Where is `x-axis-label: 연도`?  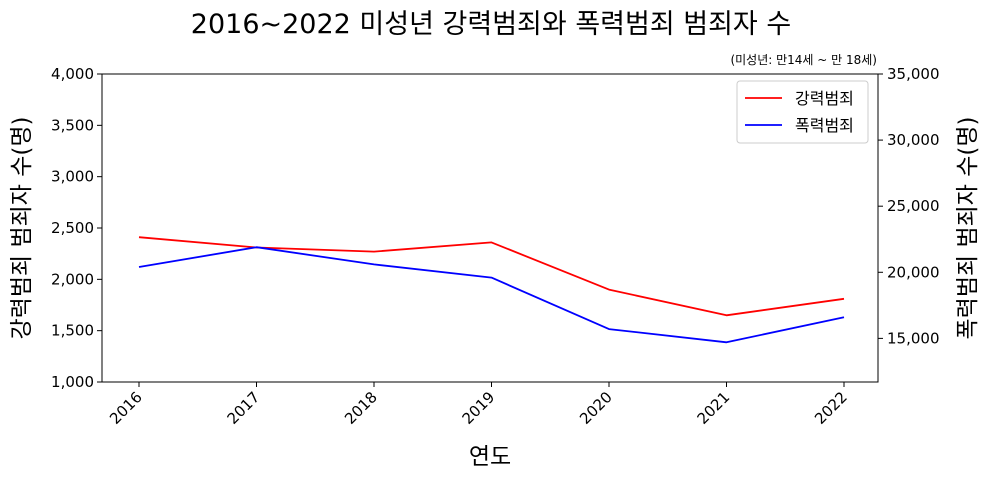 x-axis-label: 연도 is located at coordinates (490, 457).